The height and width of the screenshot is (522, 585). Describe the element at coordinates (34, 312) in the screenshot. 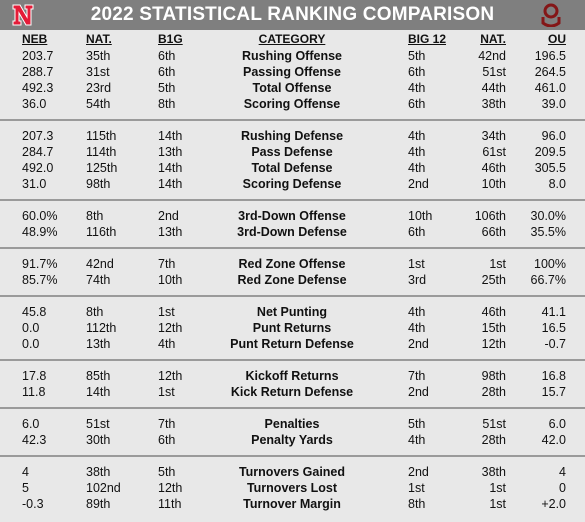

I see `neb-value: 45.8` at that location.